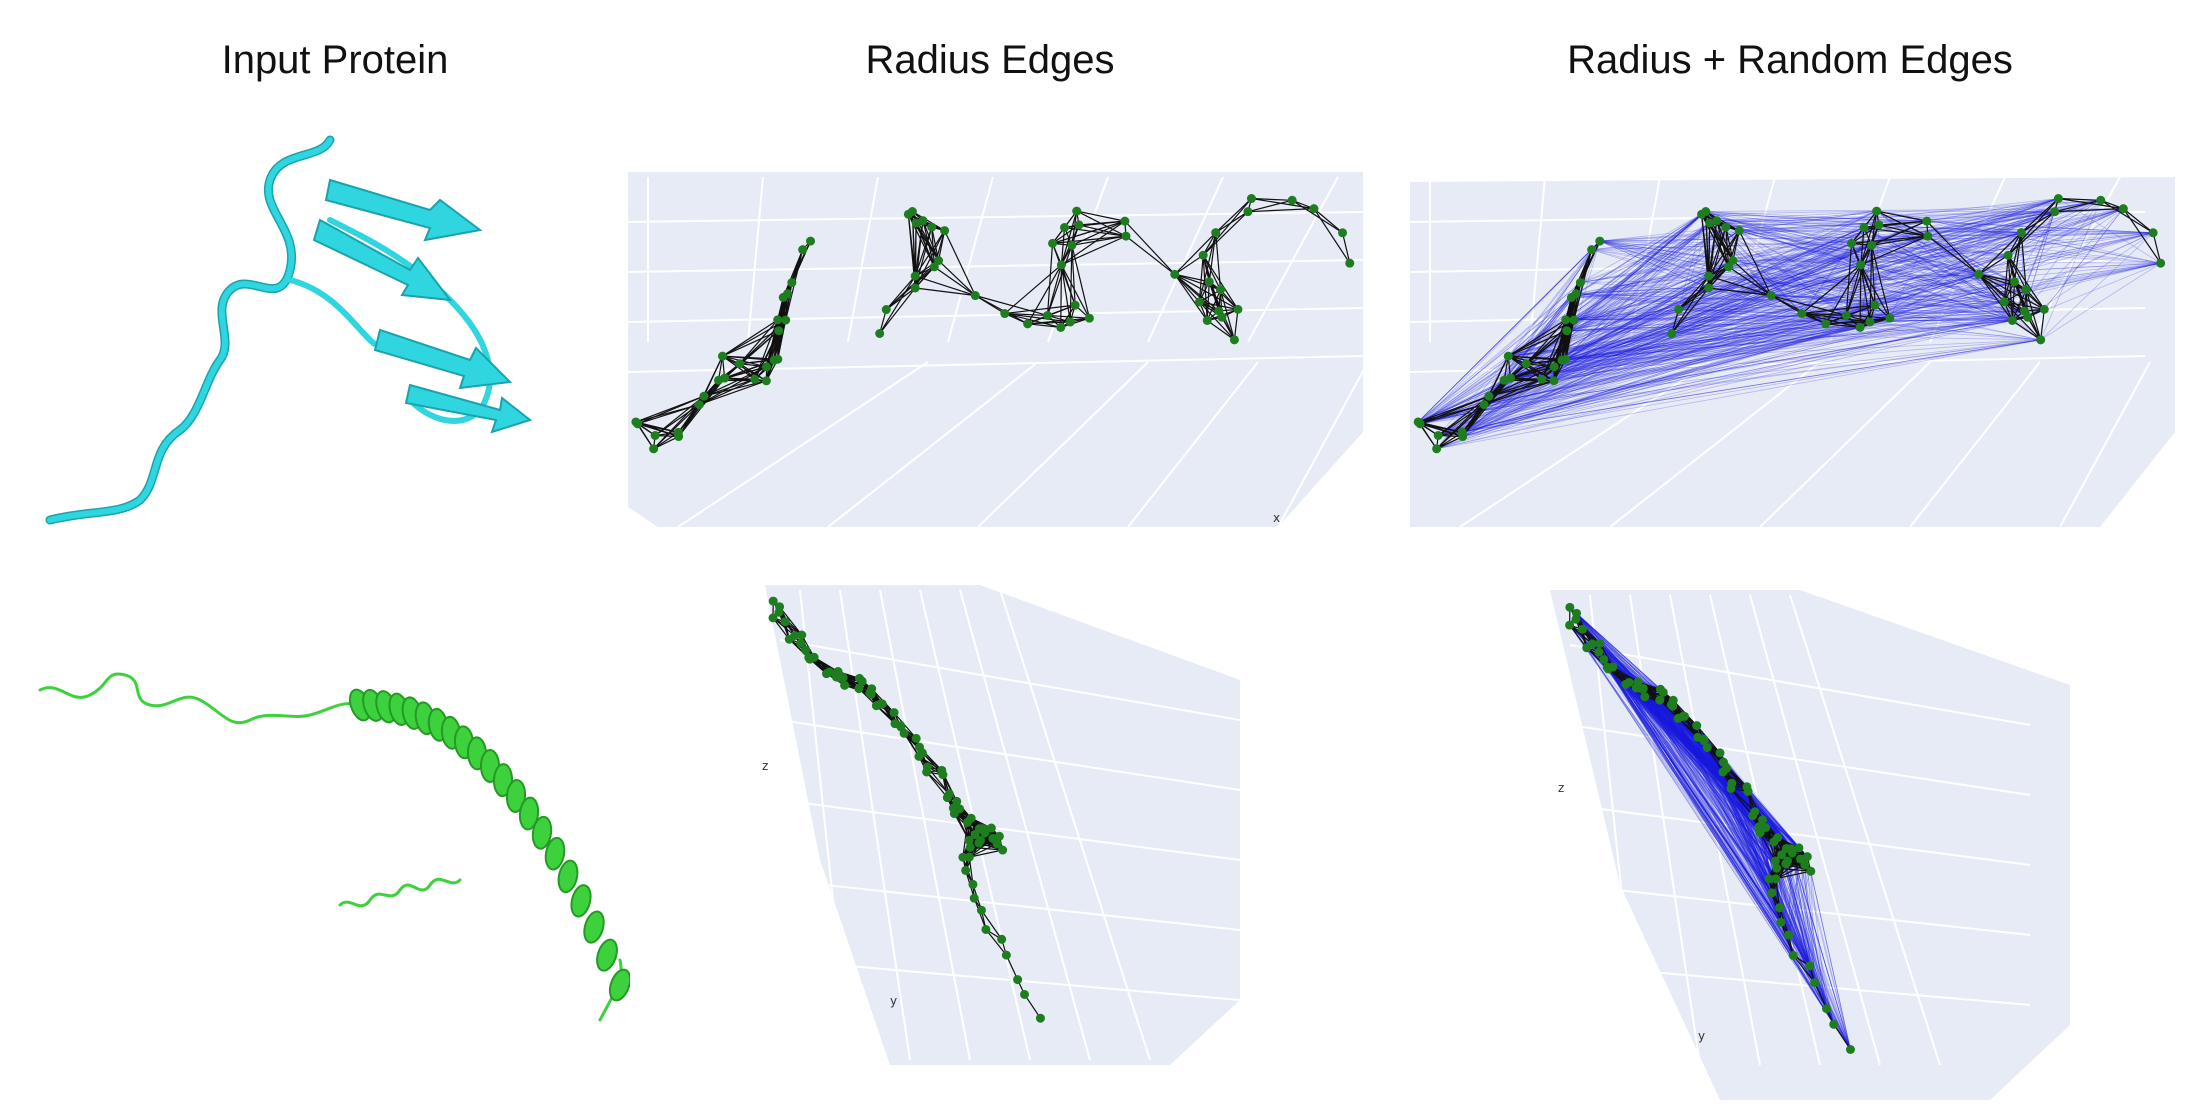  What do you see at coordinates (320, 330) in the screenshot?
I see `protein-cartoon-top` at bounding box center [320, 330].